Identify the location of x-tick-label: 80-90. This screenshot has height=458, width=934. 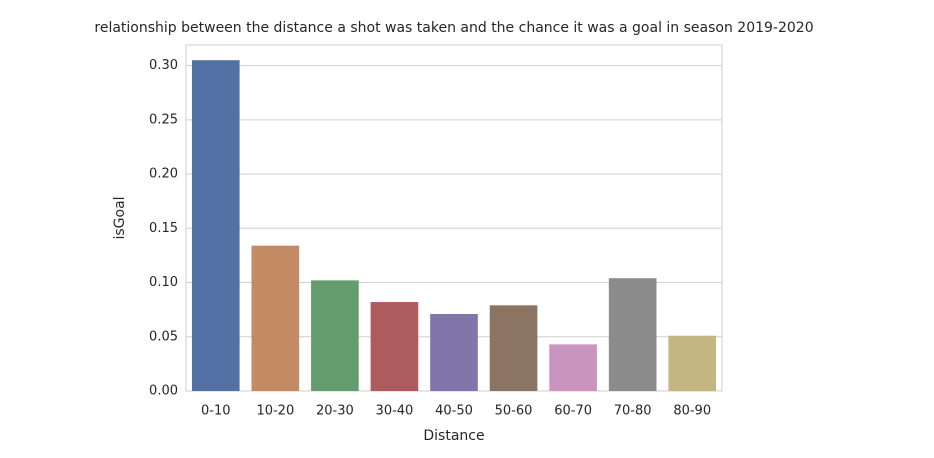
(692, 411).